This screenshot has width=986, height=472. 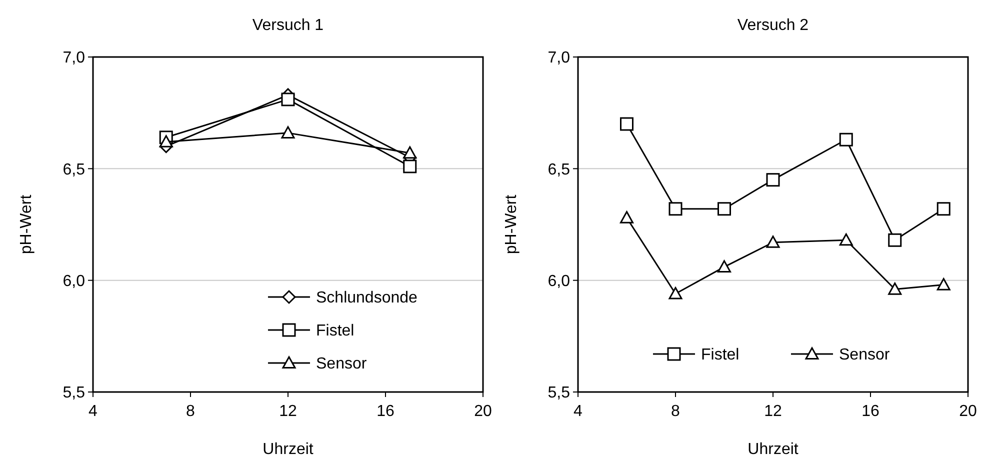 I want to click on chart-title: Versuch 2, so click(x=773, y=25).